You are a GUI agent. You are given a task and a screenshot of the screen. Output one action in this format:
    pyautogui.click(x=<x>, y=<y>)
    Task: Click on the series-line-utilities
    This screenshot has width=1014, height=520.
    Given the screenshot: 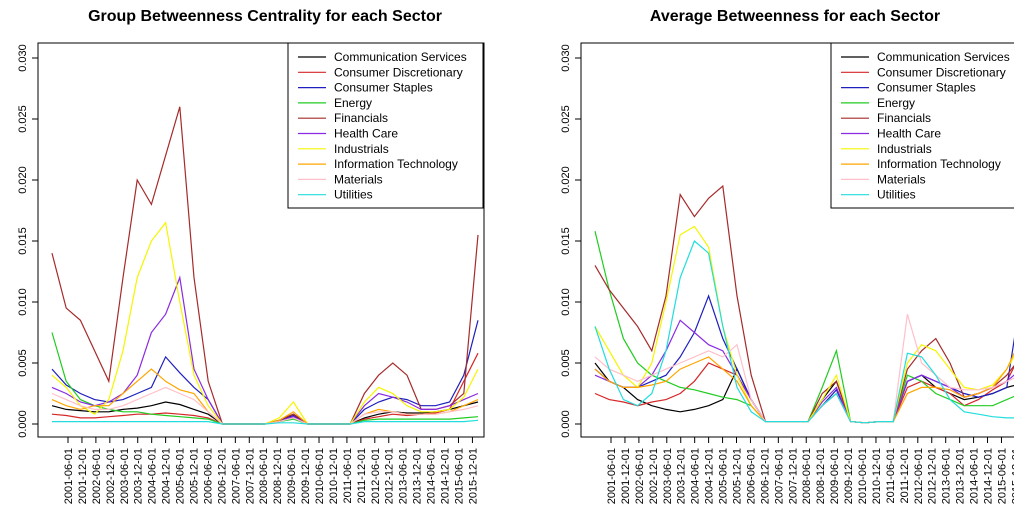 What is the action you would take?
    pyautogui.click(x=804, y=331)
    